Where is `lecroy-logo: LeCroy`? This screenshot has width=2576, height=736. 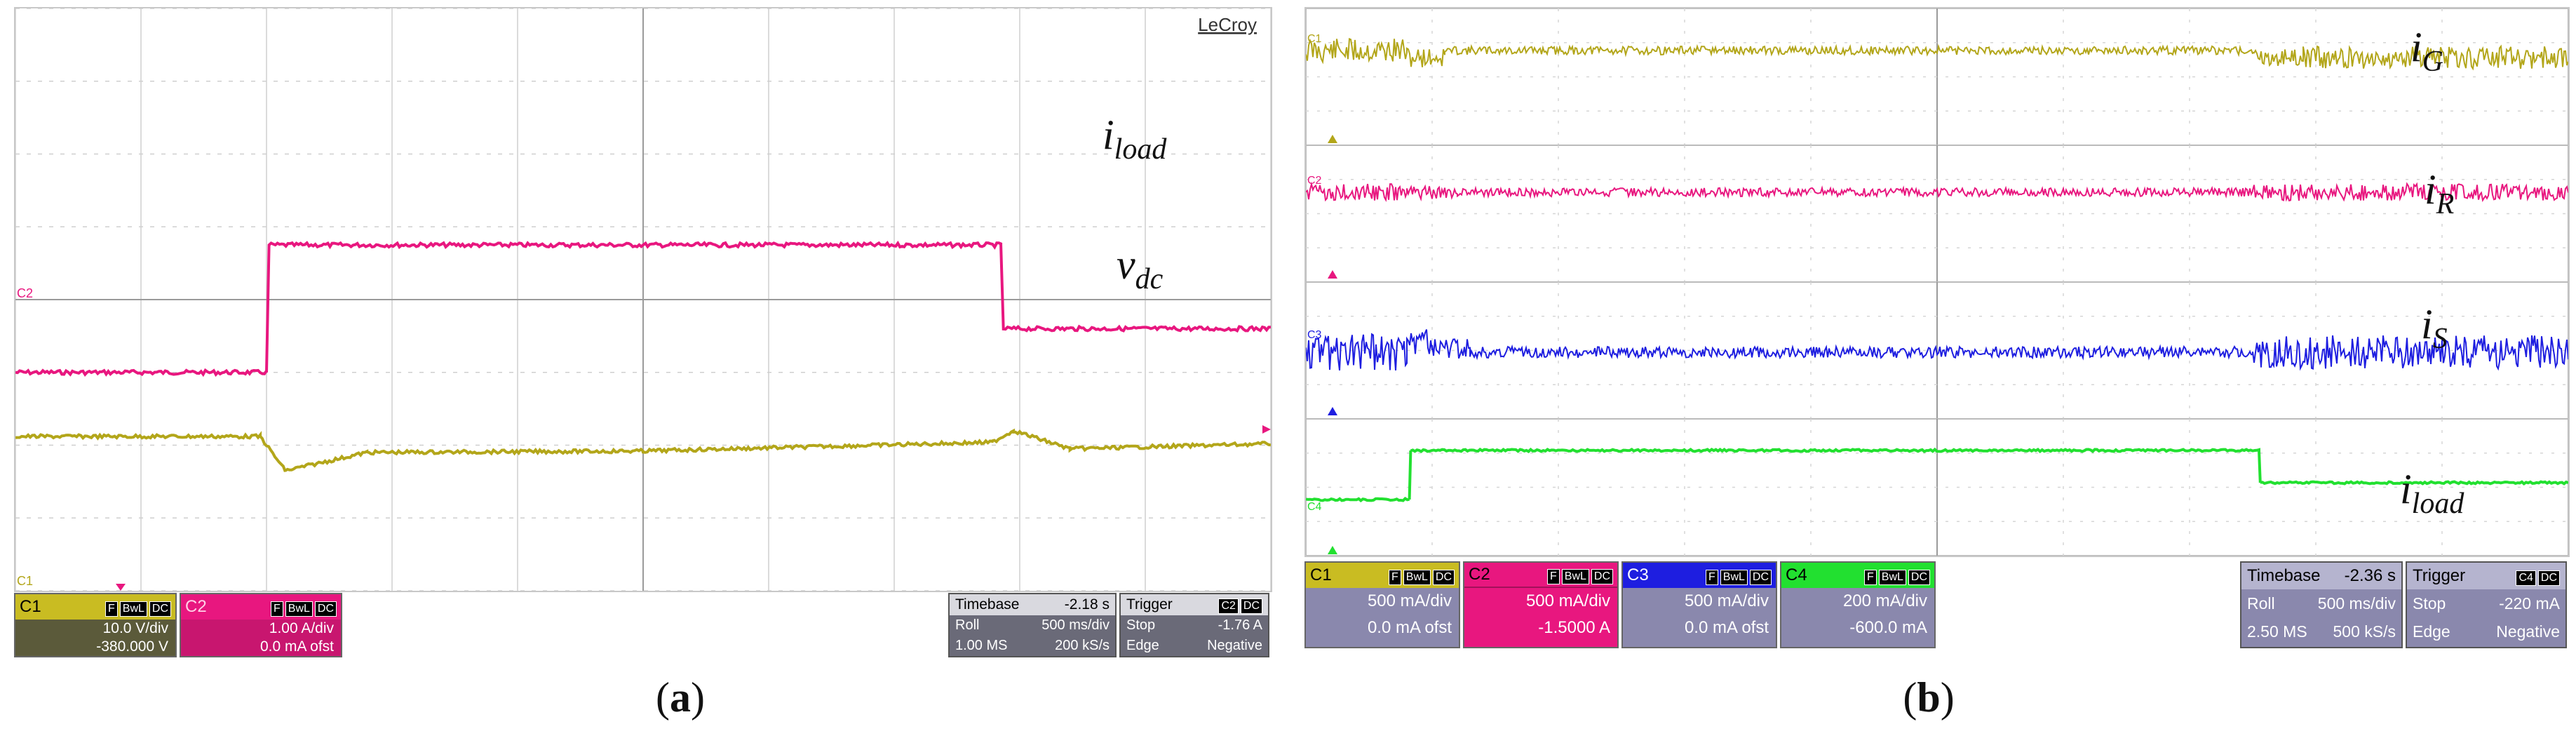
lecroy-logo: LeCroy is located at coordinates (1227, 24).